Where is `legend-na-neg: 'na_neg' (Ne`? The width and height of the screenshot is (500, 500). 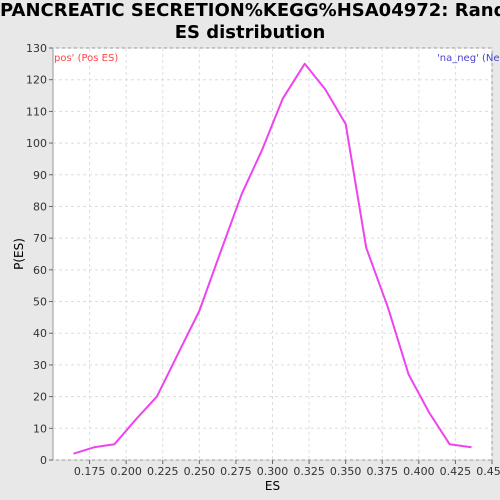
legend-na-neg: 'na_neg' (Ne is located at coordinates (468, 58).